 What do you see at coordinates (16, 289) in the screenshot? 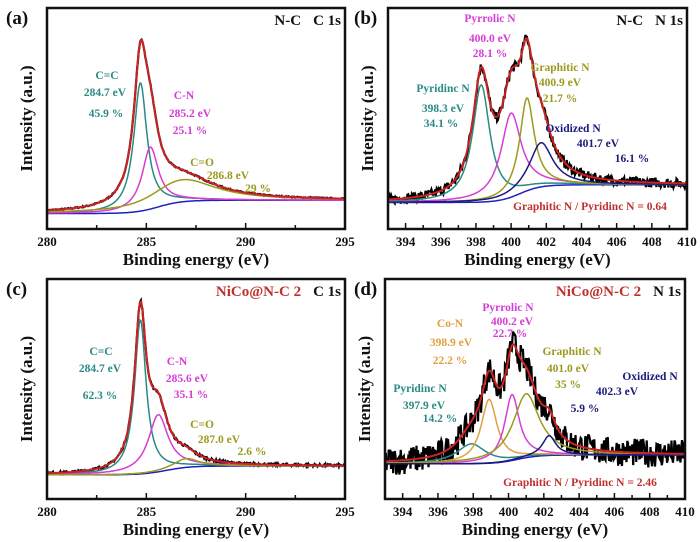
I see `panel-label: (c)` at bounding box center [16, 289].